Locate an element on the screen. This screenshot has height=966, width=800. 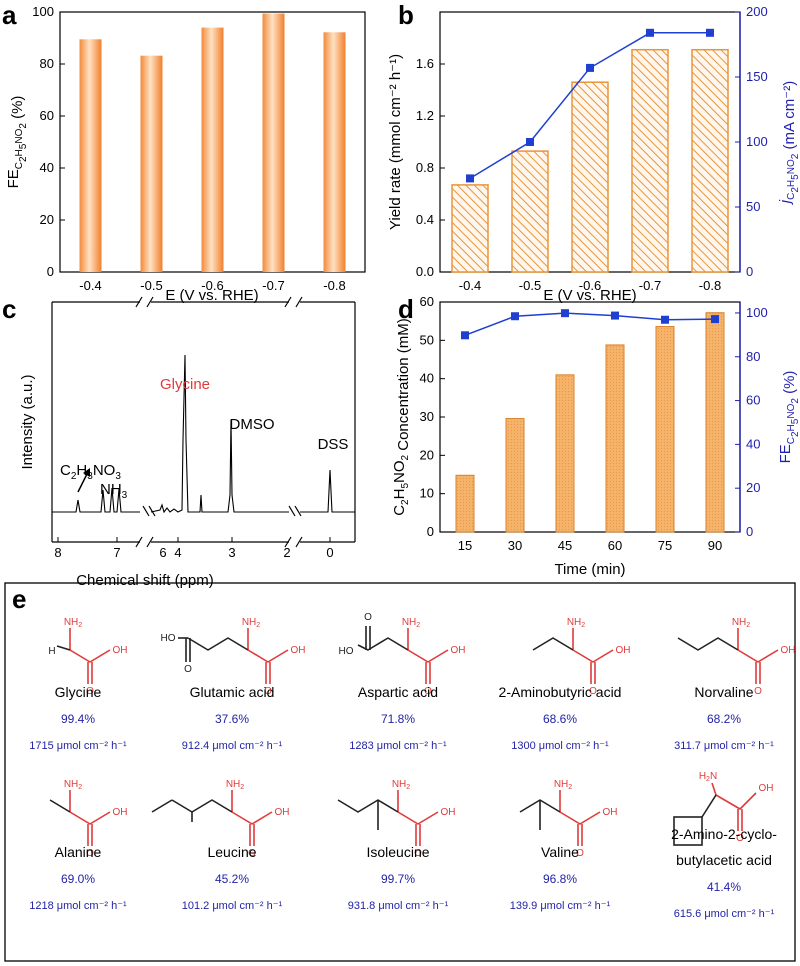
amino-acid-fe: 41.4% is located at coordinates (724, 887).